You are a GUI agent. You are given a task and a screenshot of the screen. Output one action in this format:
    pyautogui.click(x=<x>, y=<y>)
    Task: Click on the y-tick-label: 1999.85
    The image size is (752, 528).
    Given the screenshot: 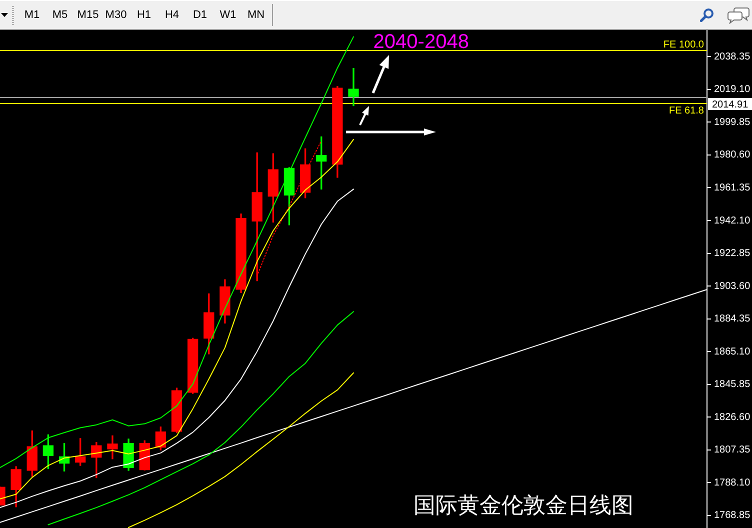 What is the action you would take?
    pyautogui.click(x=732, y=122)
    